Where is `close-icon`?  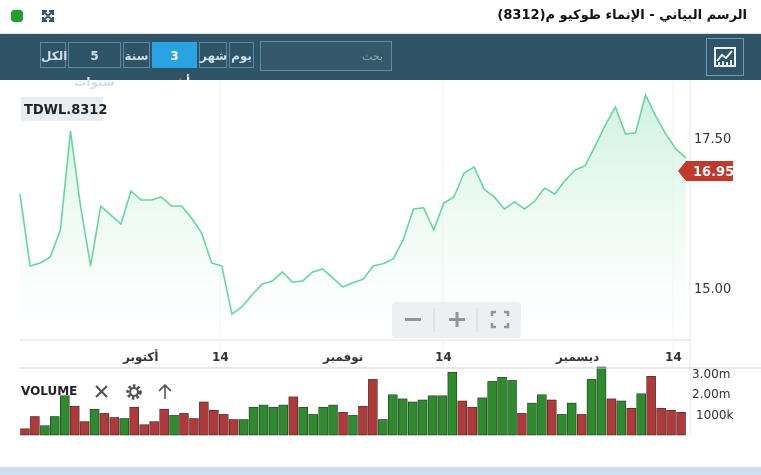
close-icon is located at coordinates (101, 391).